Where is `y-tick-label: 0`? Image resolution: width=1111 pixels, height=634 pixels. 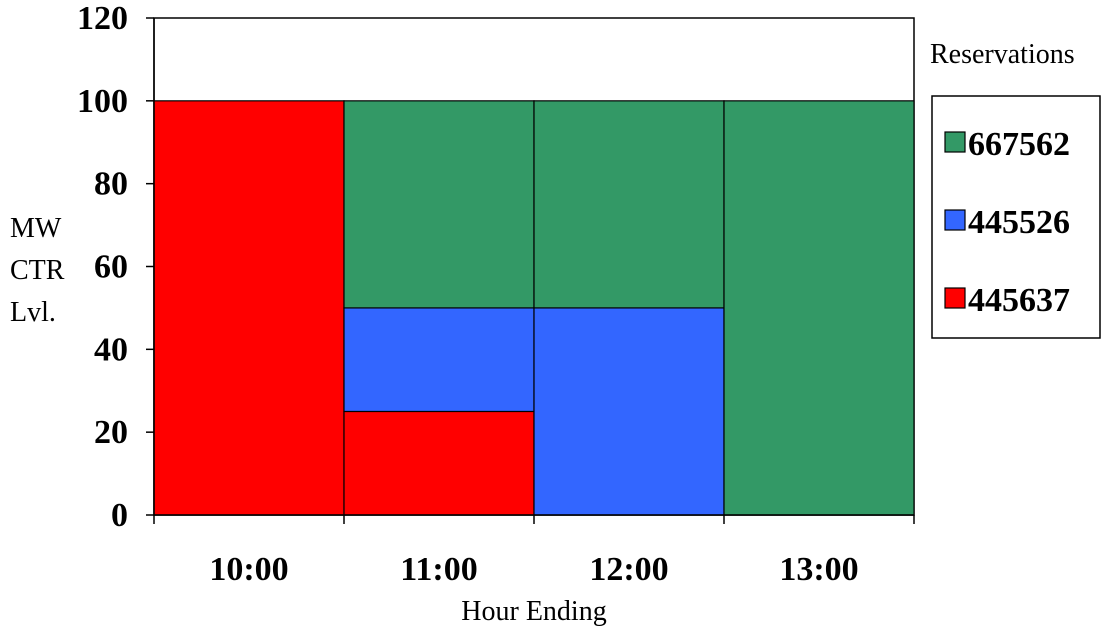 y-tick-label: 0 is located at coordinates (119, 515).